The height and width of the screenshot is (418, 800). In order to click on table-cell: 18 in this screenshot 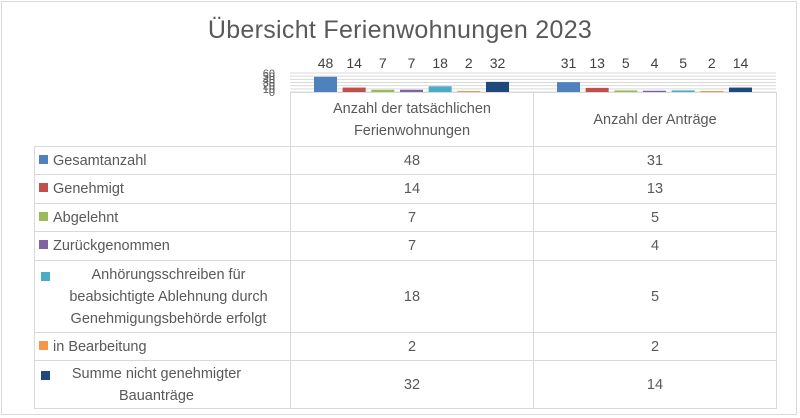, I will do `click(412, 296)`.